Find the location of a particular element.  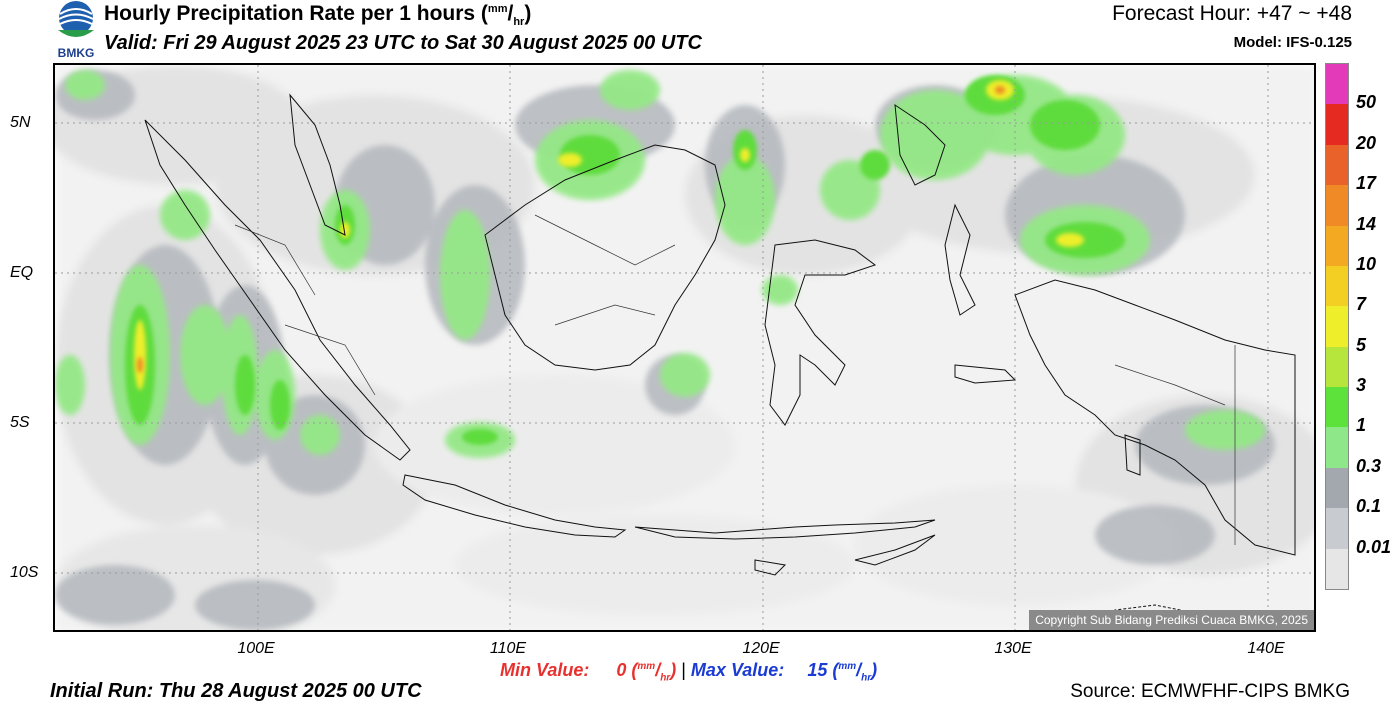

colorbar-label: 14 is located at coordinates (1366, 223).